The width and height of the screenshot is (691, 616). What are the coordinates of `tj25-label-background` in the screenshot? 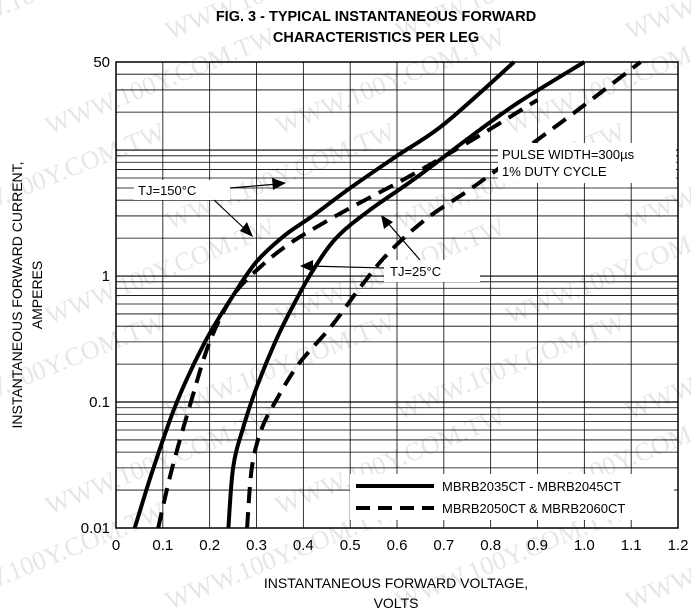 It's located at (432, 271).